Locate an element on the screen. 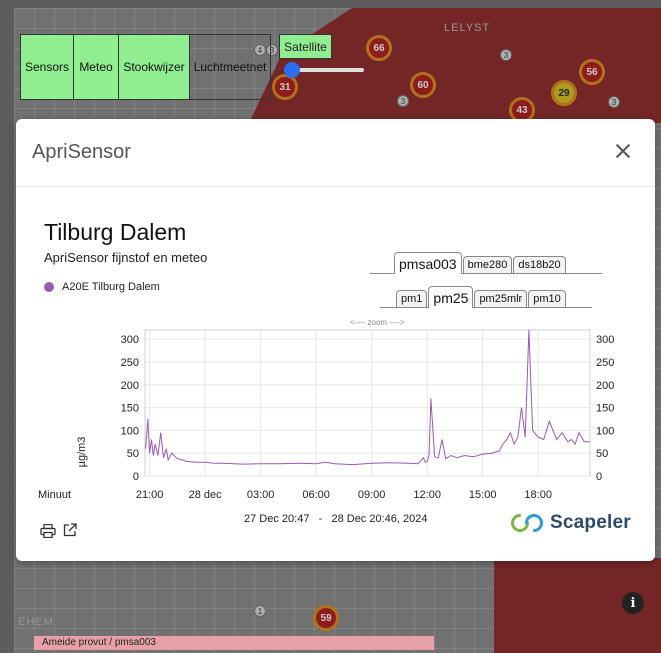 The image size is (661, 653). modal-title: ApriSensor is located at coordinates (81, 152).